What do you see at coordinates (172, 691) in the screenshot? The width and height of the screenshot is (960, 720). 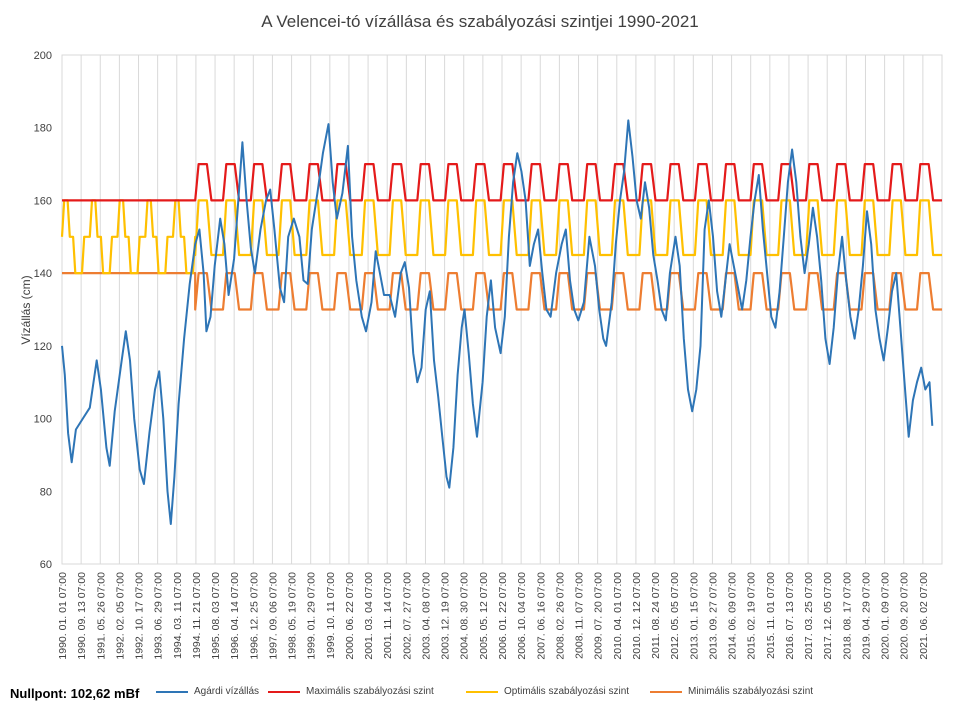 I see `legend-swatch-agardi` at bounding box center [172, 691].